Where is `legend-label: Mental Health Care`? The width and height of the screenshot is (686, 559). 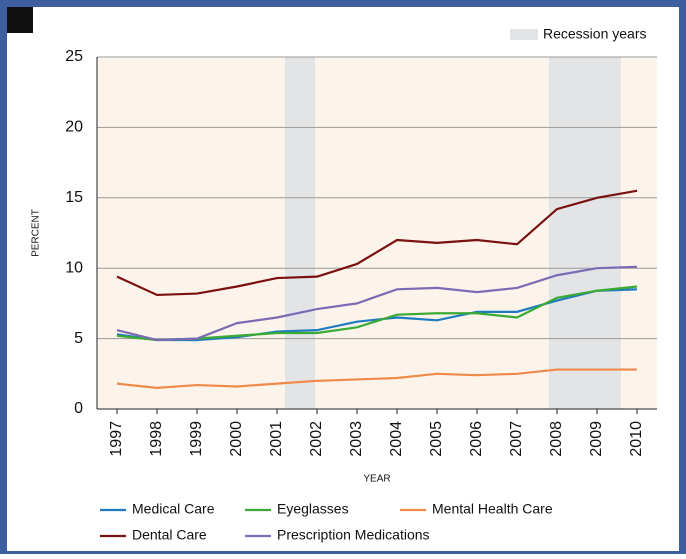
legend-label: Mental Health Care is located at coordinates (492, 509).